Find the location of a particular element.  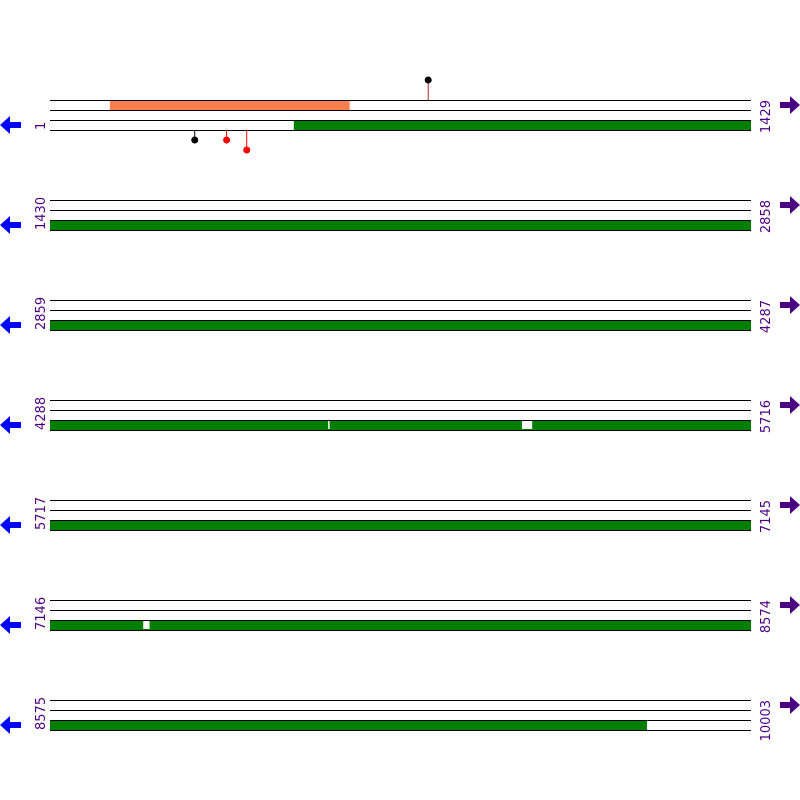

track-row: 1 1429 is located at coordinates (400, 115).